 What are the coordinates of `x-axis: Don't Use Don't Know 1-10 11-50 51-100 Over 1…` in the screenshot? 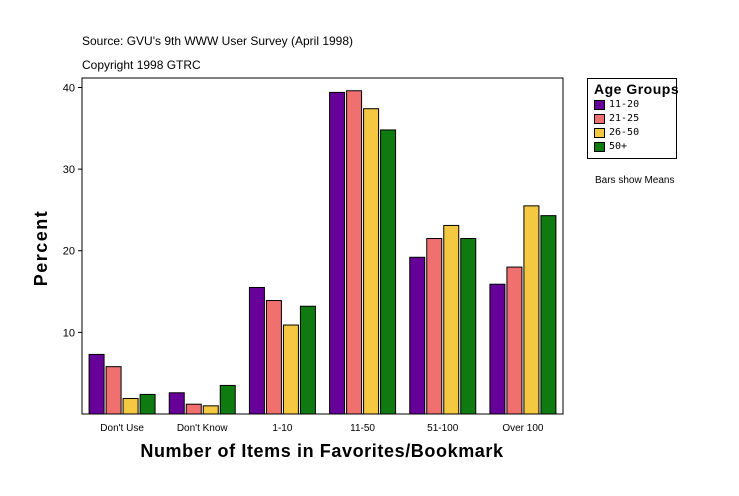 It's located at (322, 428).